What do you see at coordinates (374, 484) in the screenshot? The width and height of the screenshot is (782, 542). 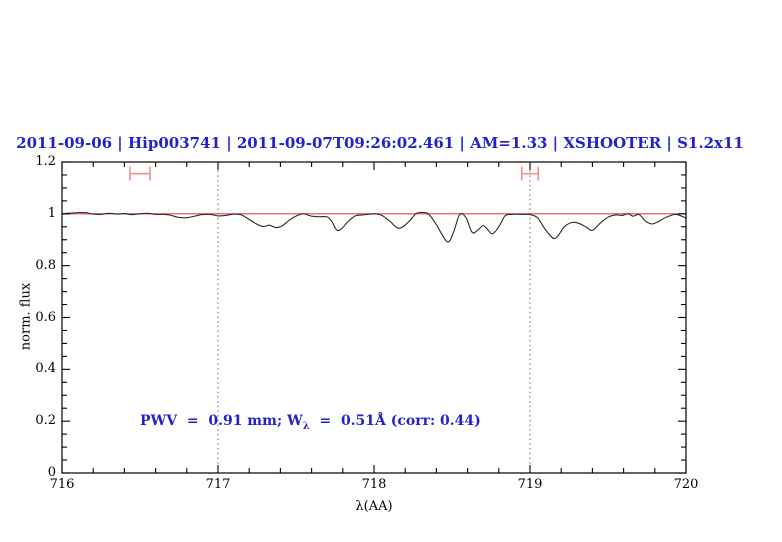 I see `x-tick-label: 718` at bounding box center [374, 484].